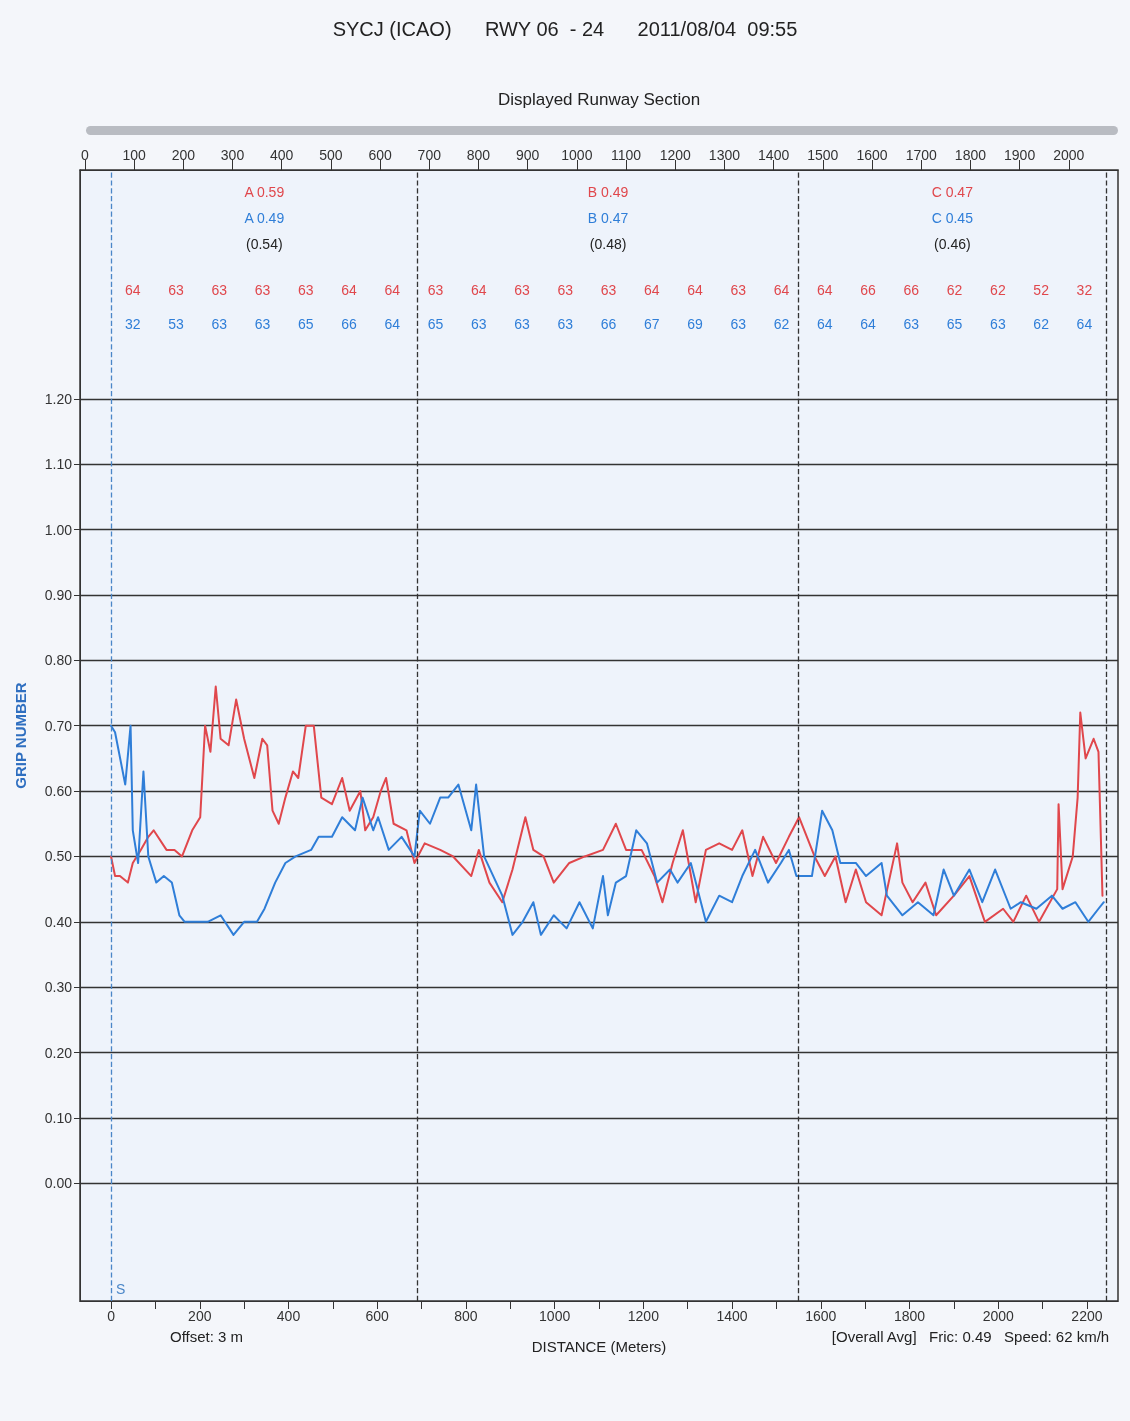 The image size is (1130, 1421). What do you see at coordinates (58, 529) in the screenshot?
I see `y-tick-label: 1.00` at bounding box center [58, 529].